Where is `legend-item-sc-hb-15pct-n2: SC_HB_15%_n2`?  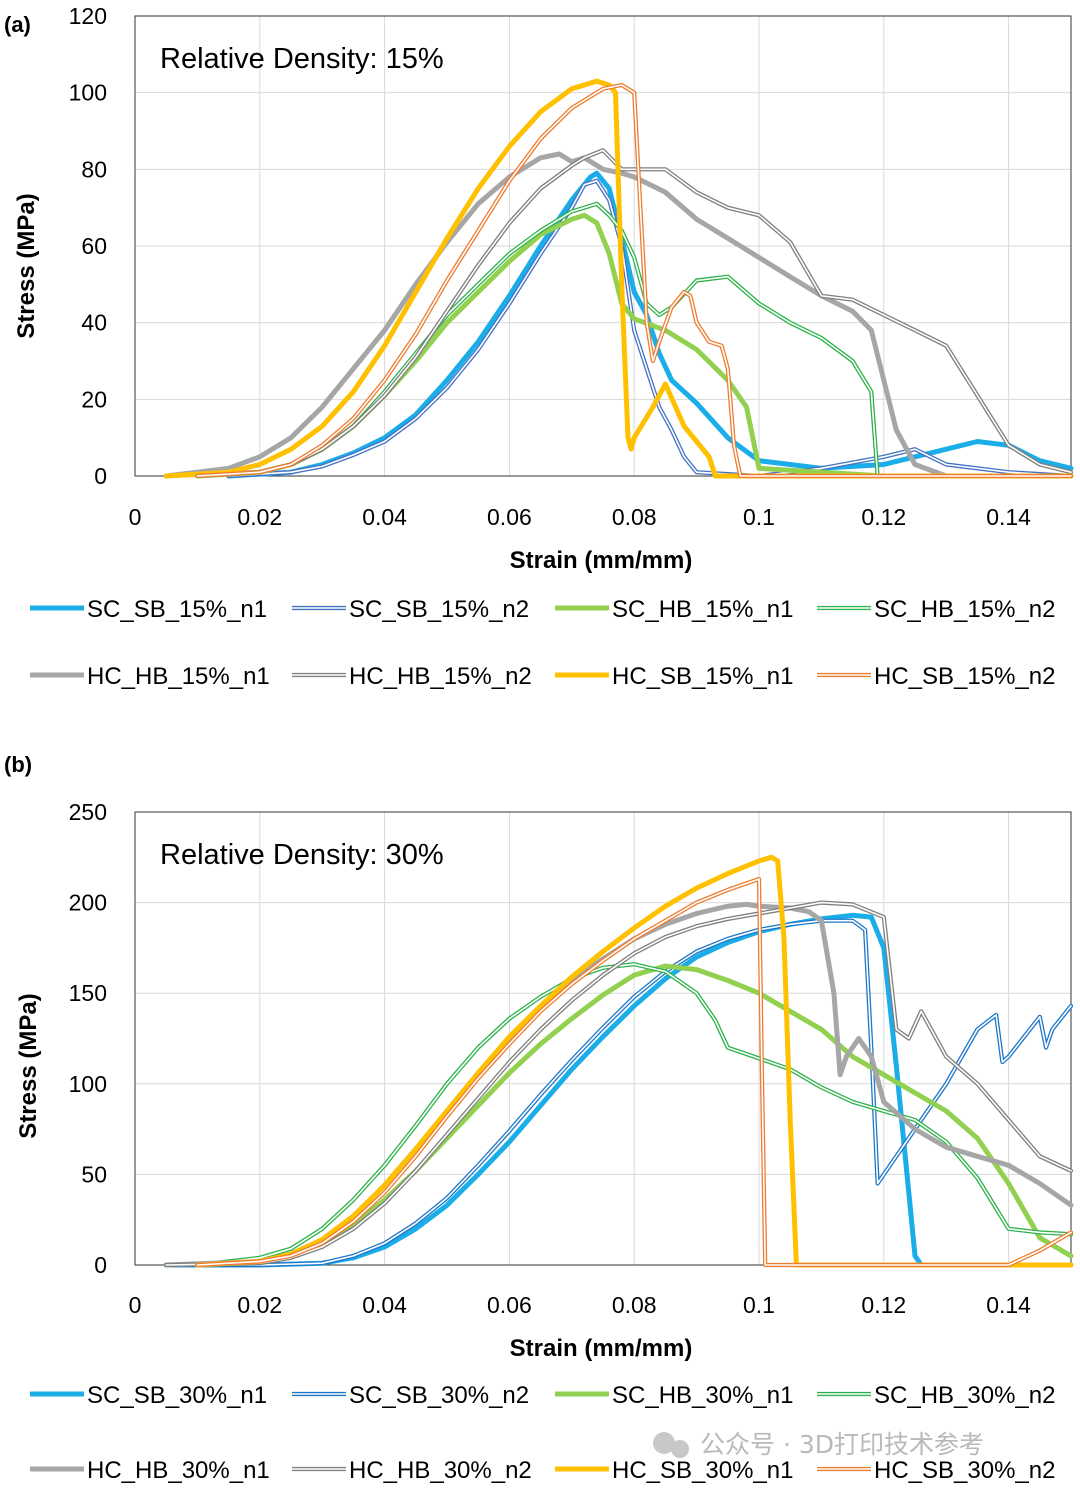 legend-item-sc-hb-15pct-n2: SC_HB_15%_n2 is located at coordinates (936, 609).